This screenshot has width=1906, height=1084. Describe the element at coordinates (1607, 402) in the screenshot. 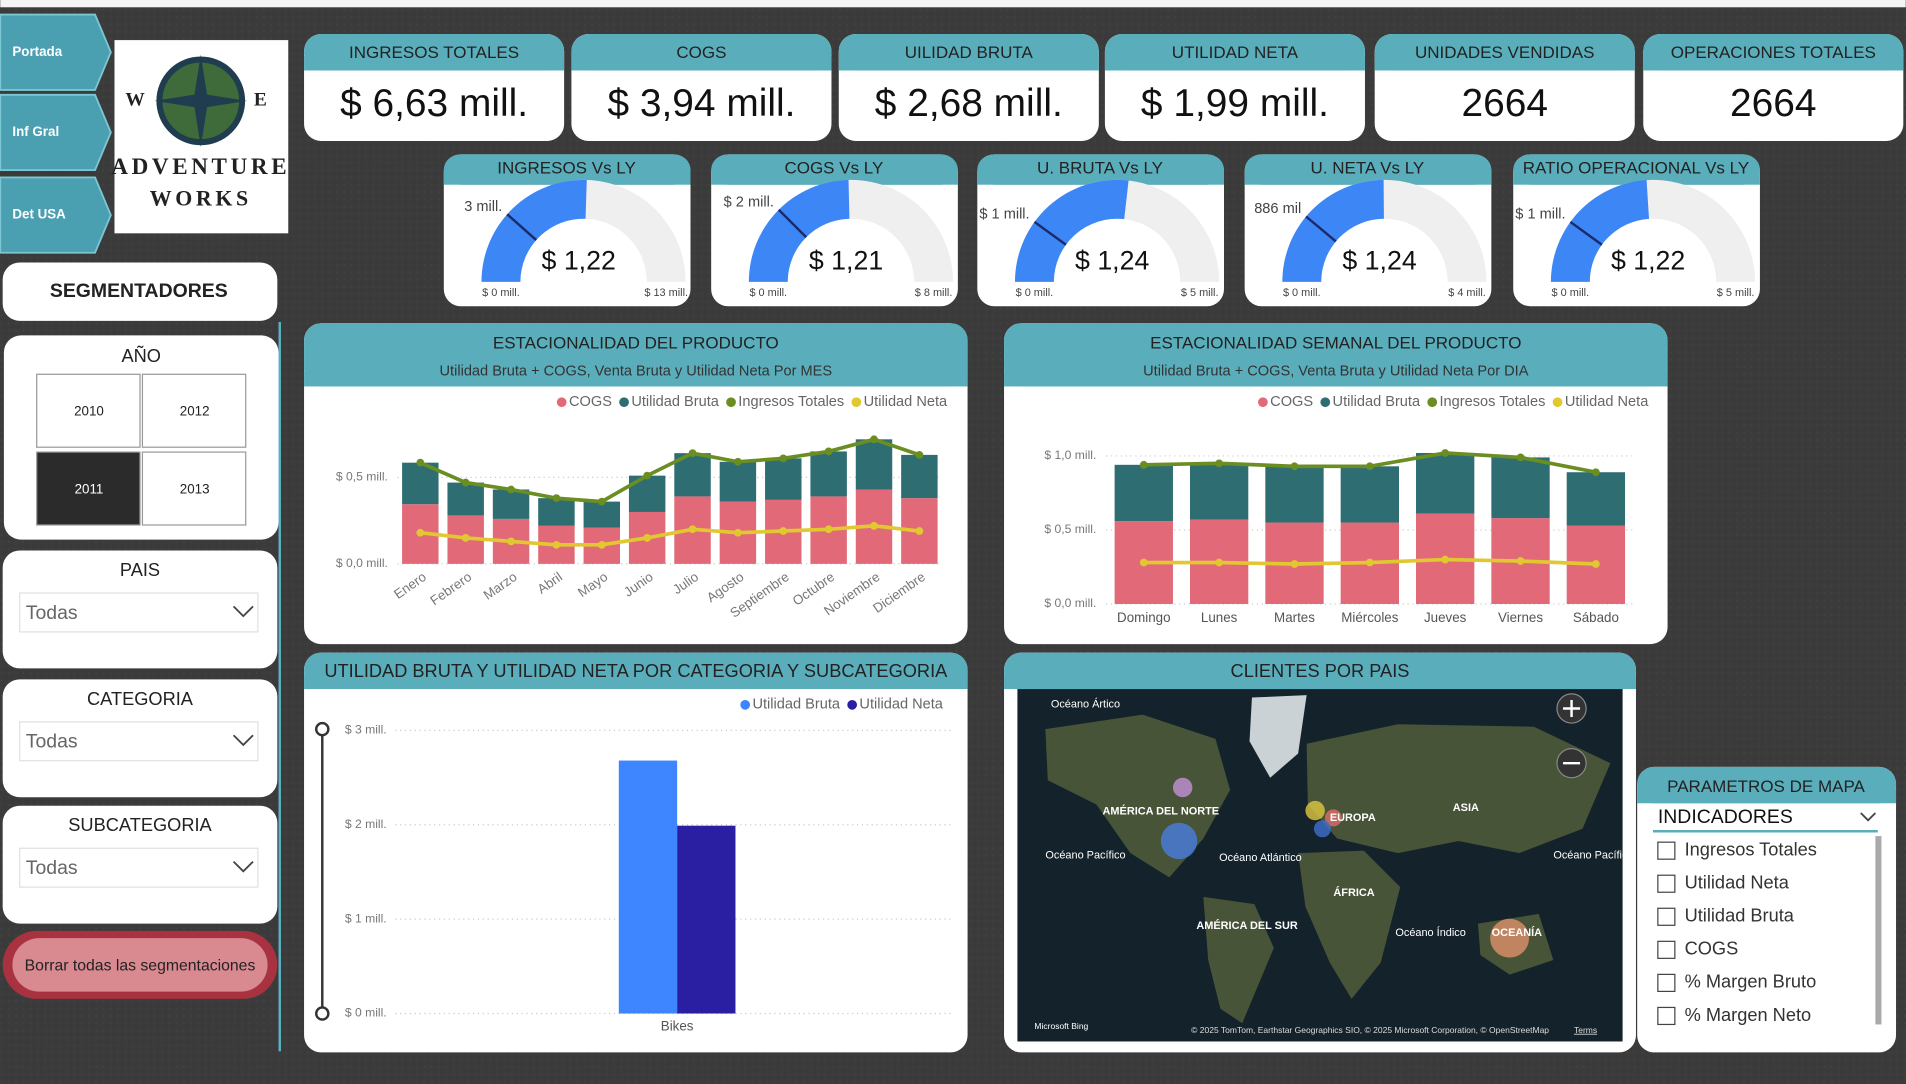

I see `legend-label: Utilidad Neta` at that location.